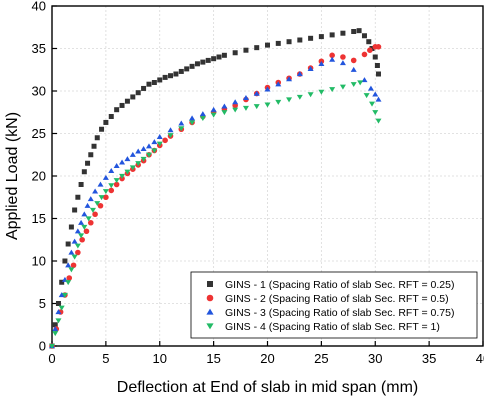 The image size is (484, 400). What do you see at coordinates (39, 91) in the screenshot?
I see `y-tick-label: 30` at bounding box center [39, 91].